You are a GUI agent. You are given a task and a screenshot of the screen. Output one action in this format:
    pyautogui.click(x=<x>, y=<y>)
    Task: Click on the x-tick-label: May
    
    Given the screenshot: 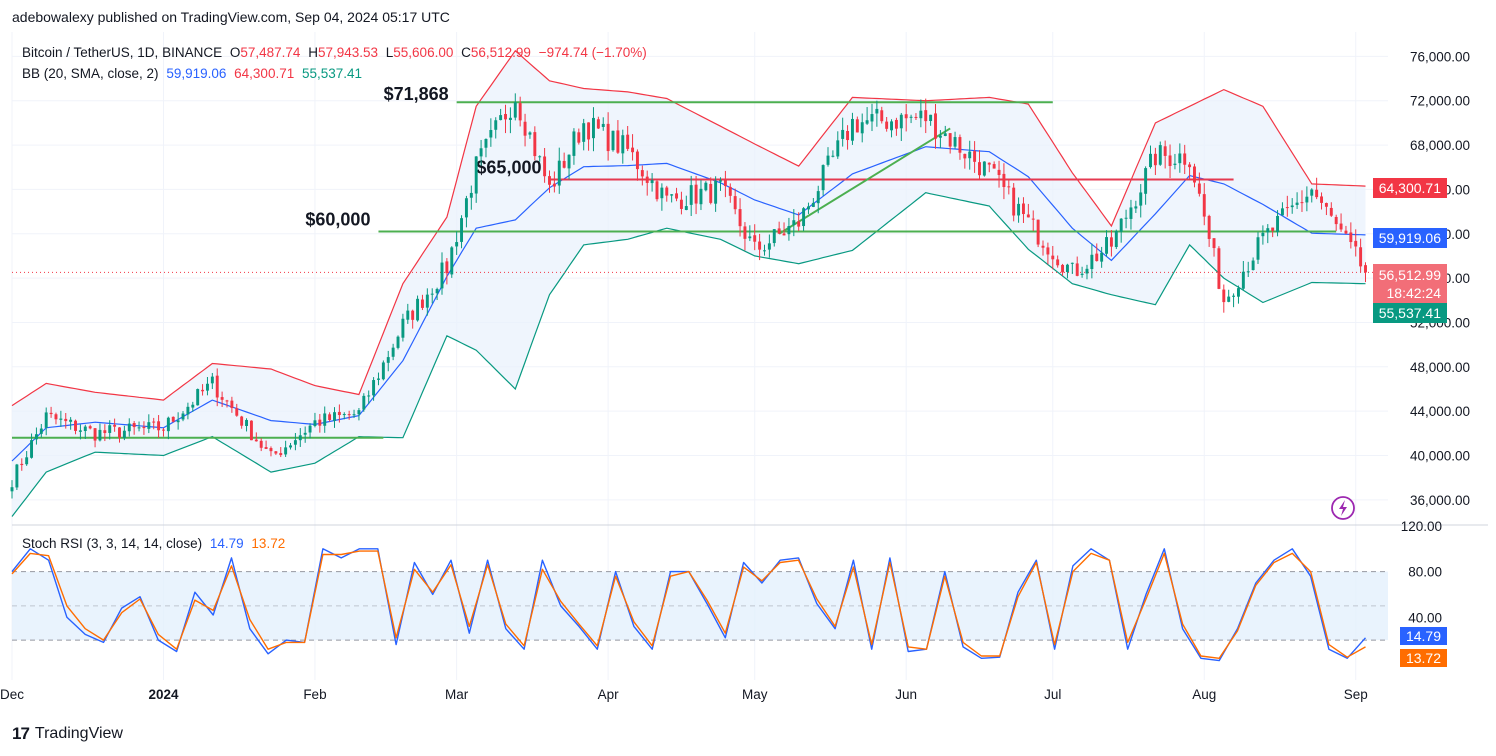 What is the action you would take?
    pyautogui.click(x=755, y=694)
    